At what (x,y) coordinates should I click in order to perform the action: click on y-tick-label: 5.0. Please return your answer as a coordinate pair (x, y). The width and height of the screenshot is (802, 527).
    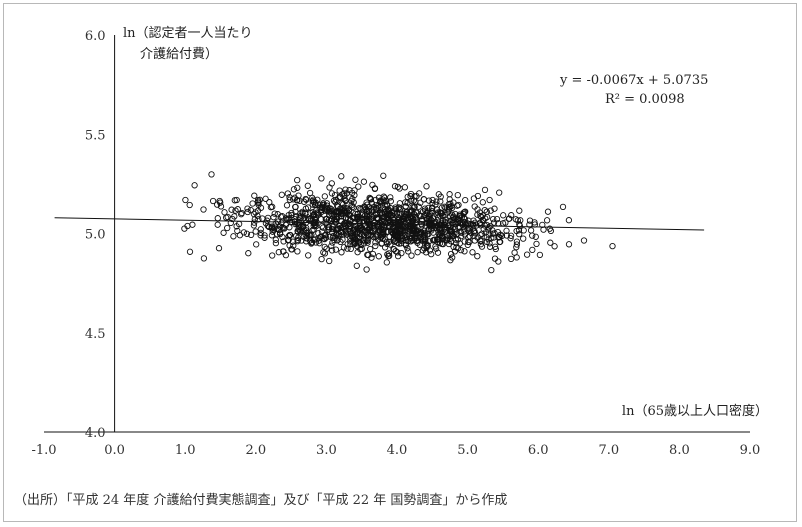
    Looking at the image, I should click on (95, 235).